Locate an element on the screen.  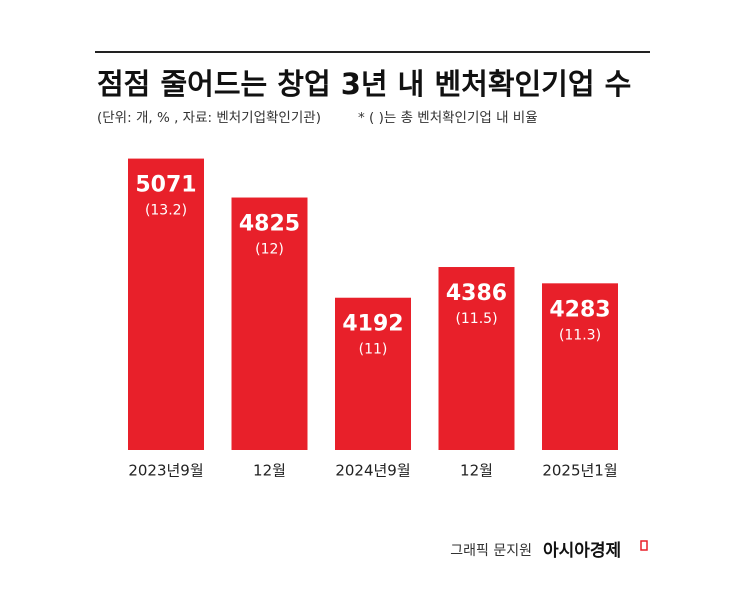
chart-title: 점점 줄어드는 창업 3년 내 벤처확인기업 수 is located at coordinates (364, 84).